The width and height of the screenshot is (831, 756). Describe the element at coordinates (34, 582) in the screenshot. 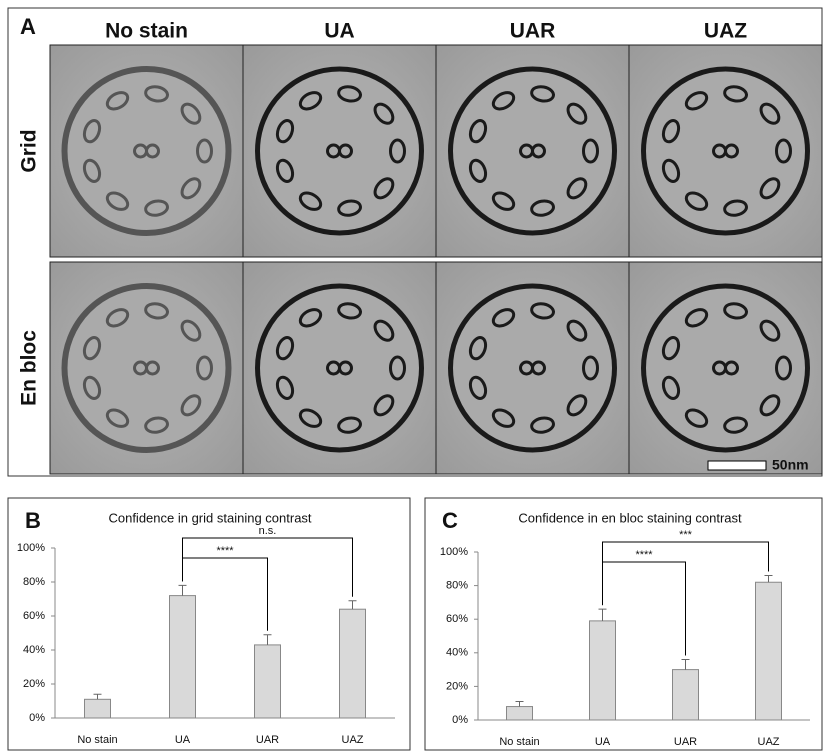

I see `y-tick-label: 80%` at that location.